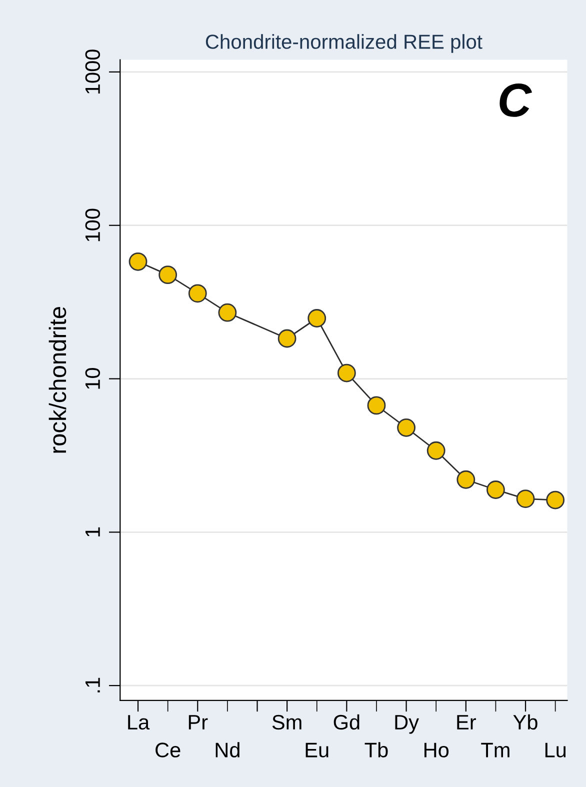  Describe the element at coordinates (168, 750) in the screenshot. I see `x-tick-label: Ce` at that location.